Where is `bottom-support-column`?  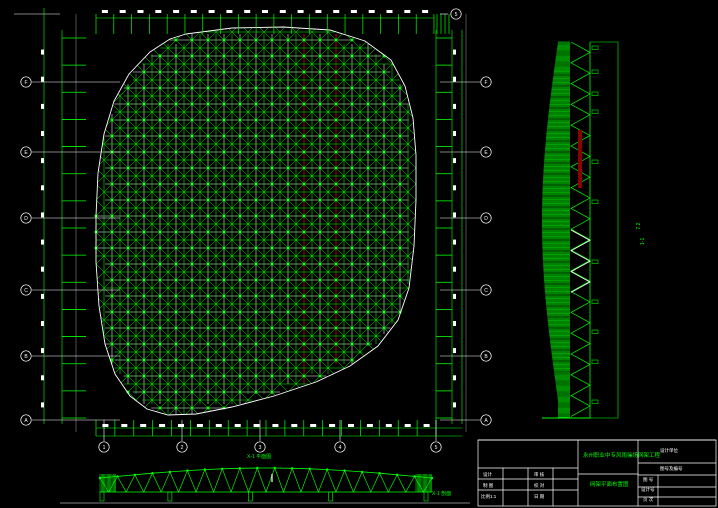
bottom-support-column is located at coordinates (102, 496).